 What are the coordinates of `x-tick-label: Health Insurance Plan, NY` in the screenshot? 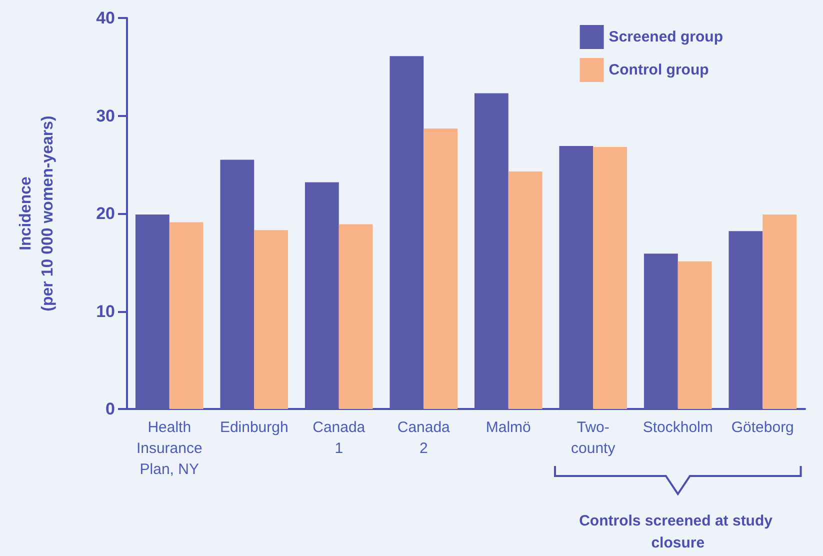 It's located at (169, 448).